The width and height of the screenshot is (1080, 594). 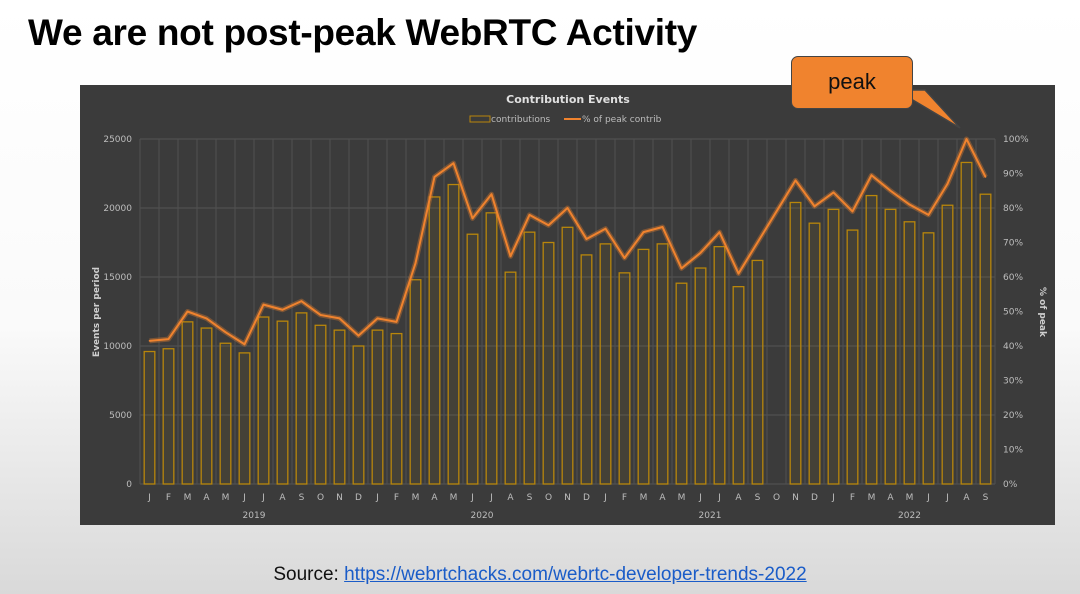 I want to click on y-tick-label: 10000, so click(x=117, y=347).